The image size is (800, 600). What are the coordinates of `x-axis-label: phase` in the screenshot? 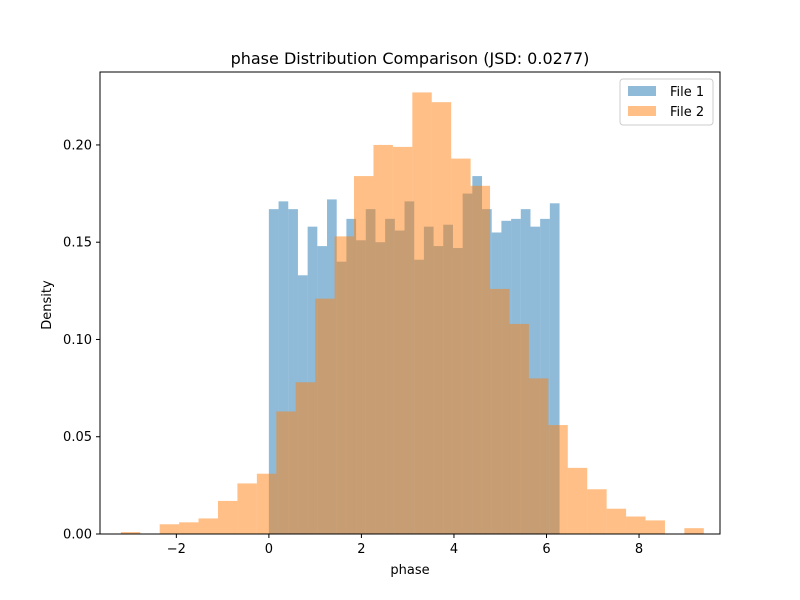 It's located at (409, 570).